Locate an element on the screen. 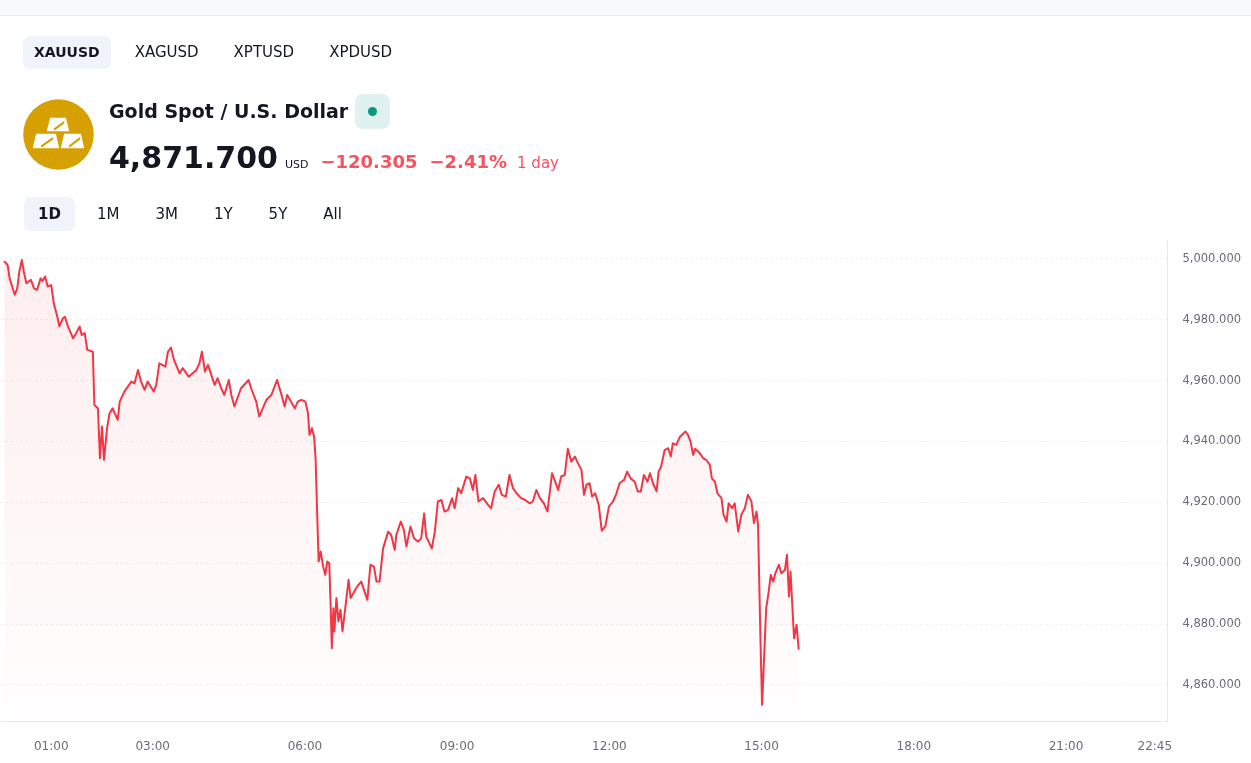 This screenshot has height=763, width=1251. x-tick-label: 01:00 is located at coordinates (51, 745).